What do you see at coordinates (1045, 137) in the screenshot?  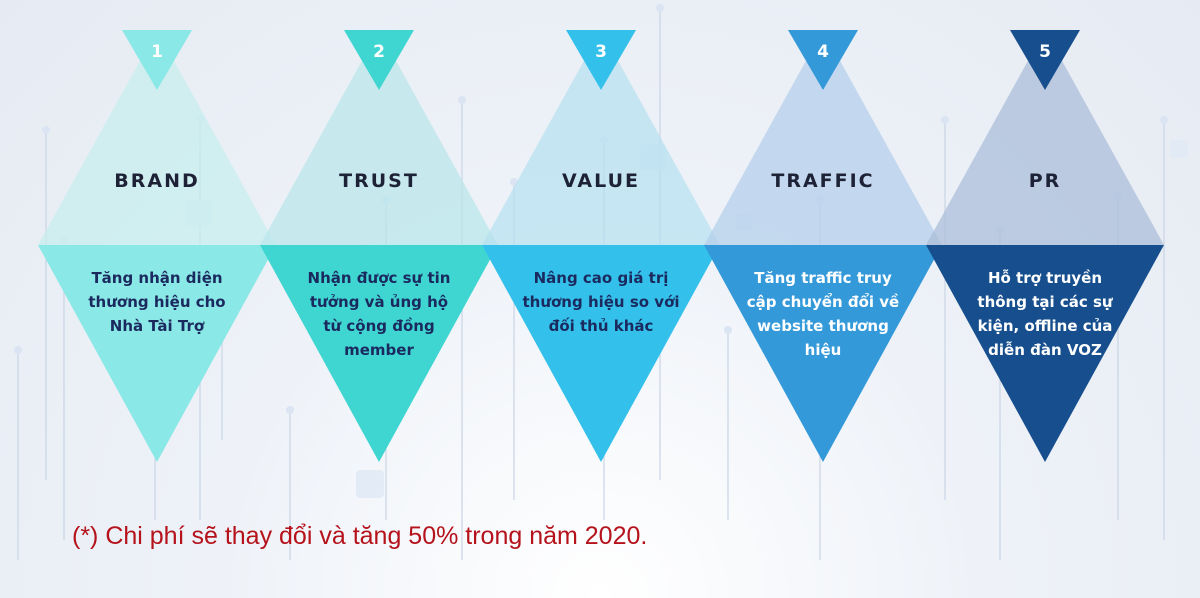 I see `step-5-upper-triangle` at bounding box center [1045, 137].